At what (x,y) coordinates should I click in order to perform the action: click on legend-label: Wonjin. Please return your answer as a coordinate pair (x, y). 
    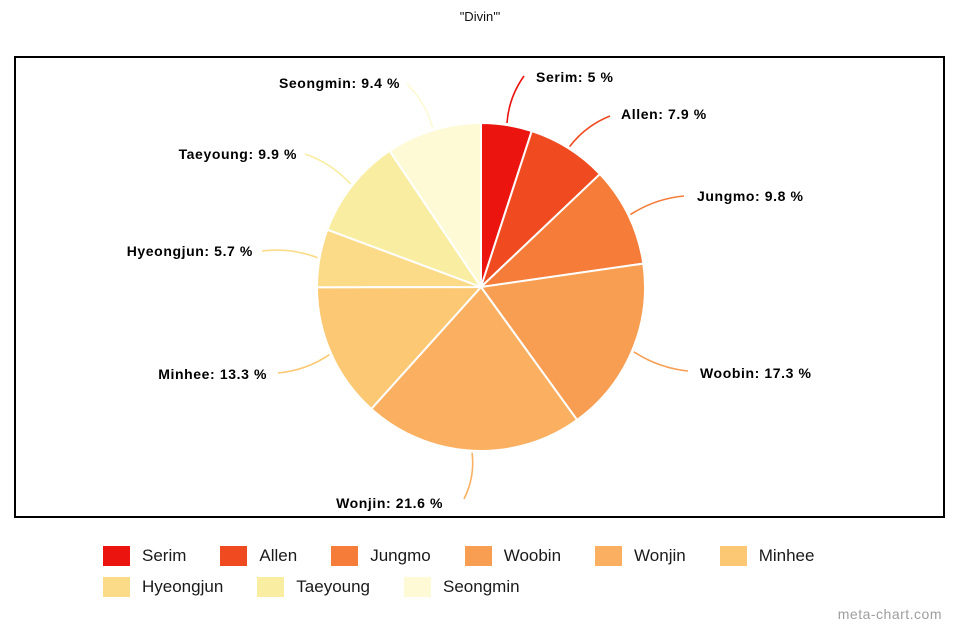
    Looking at the image, I should click on (660, 555).